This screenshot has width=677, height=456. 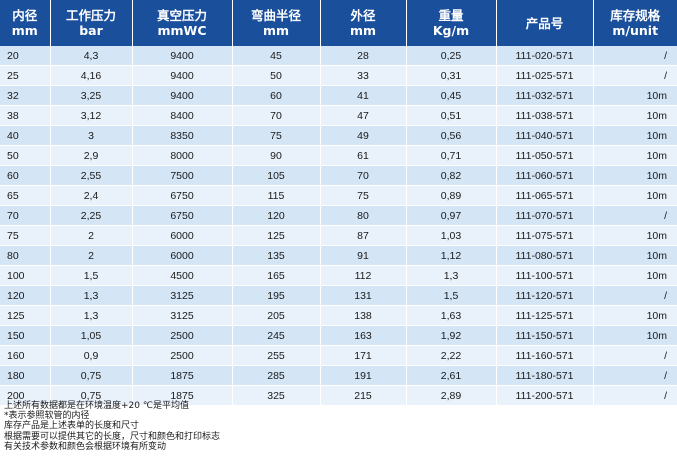 What do you see at coordinates (91, 23) in the screenshot?
I see `header-working-pressure: 工作压力 bar` at bounding box center [91, 23].